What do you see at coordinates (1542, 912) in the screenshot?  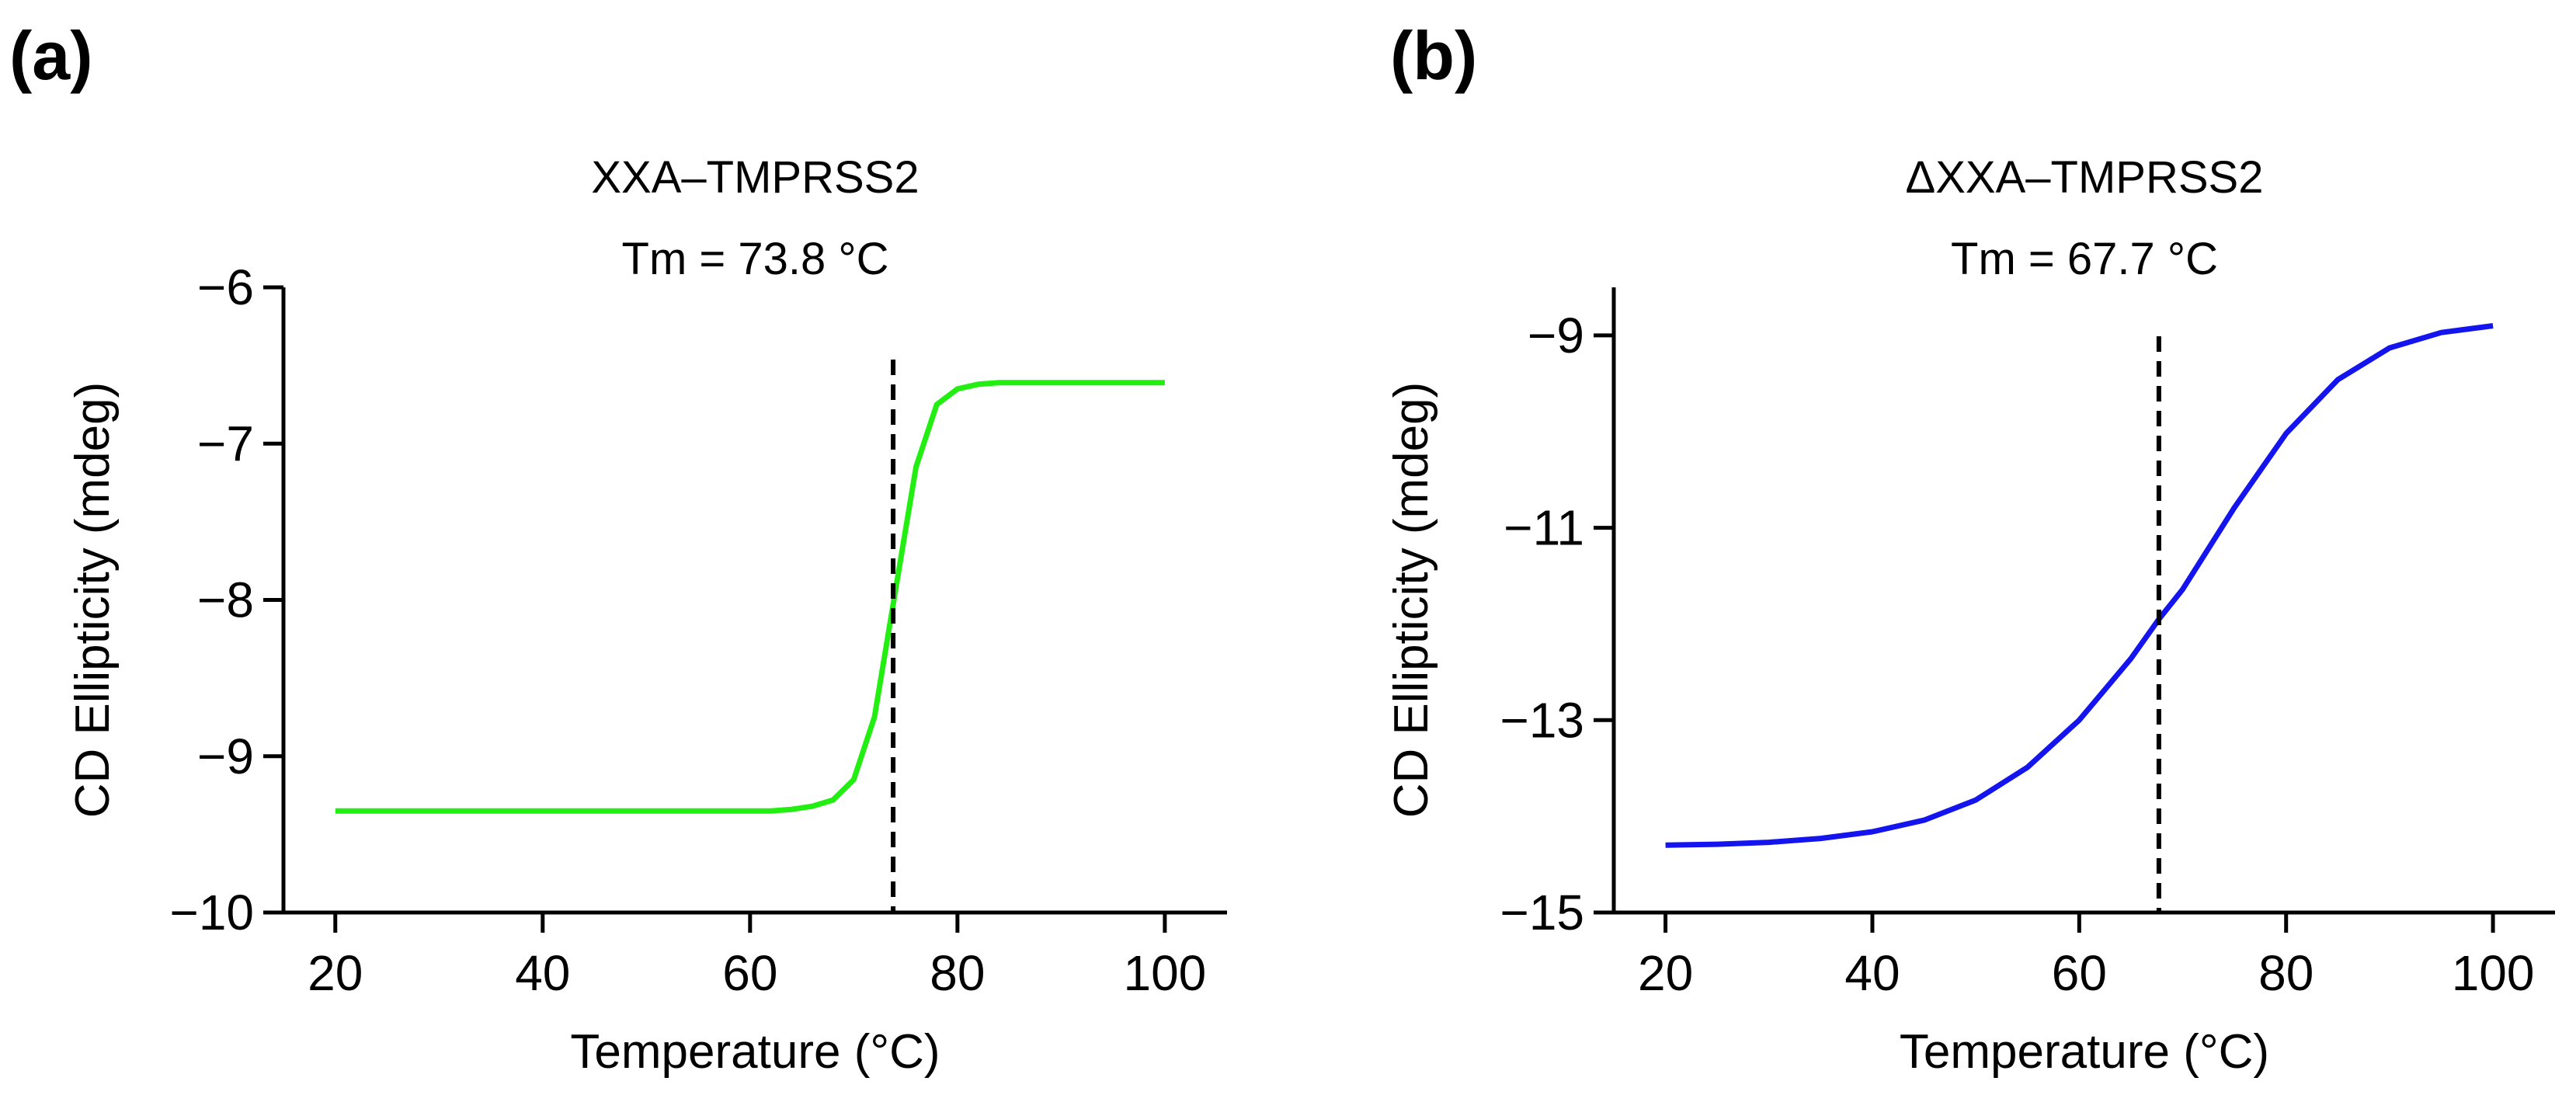 I see `y-tick-label: −15` at bounding box center [1542, 912].